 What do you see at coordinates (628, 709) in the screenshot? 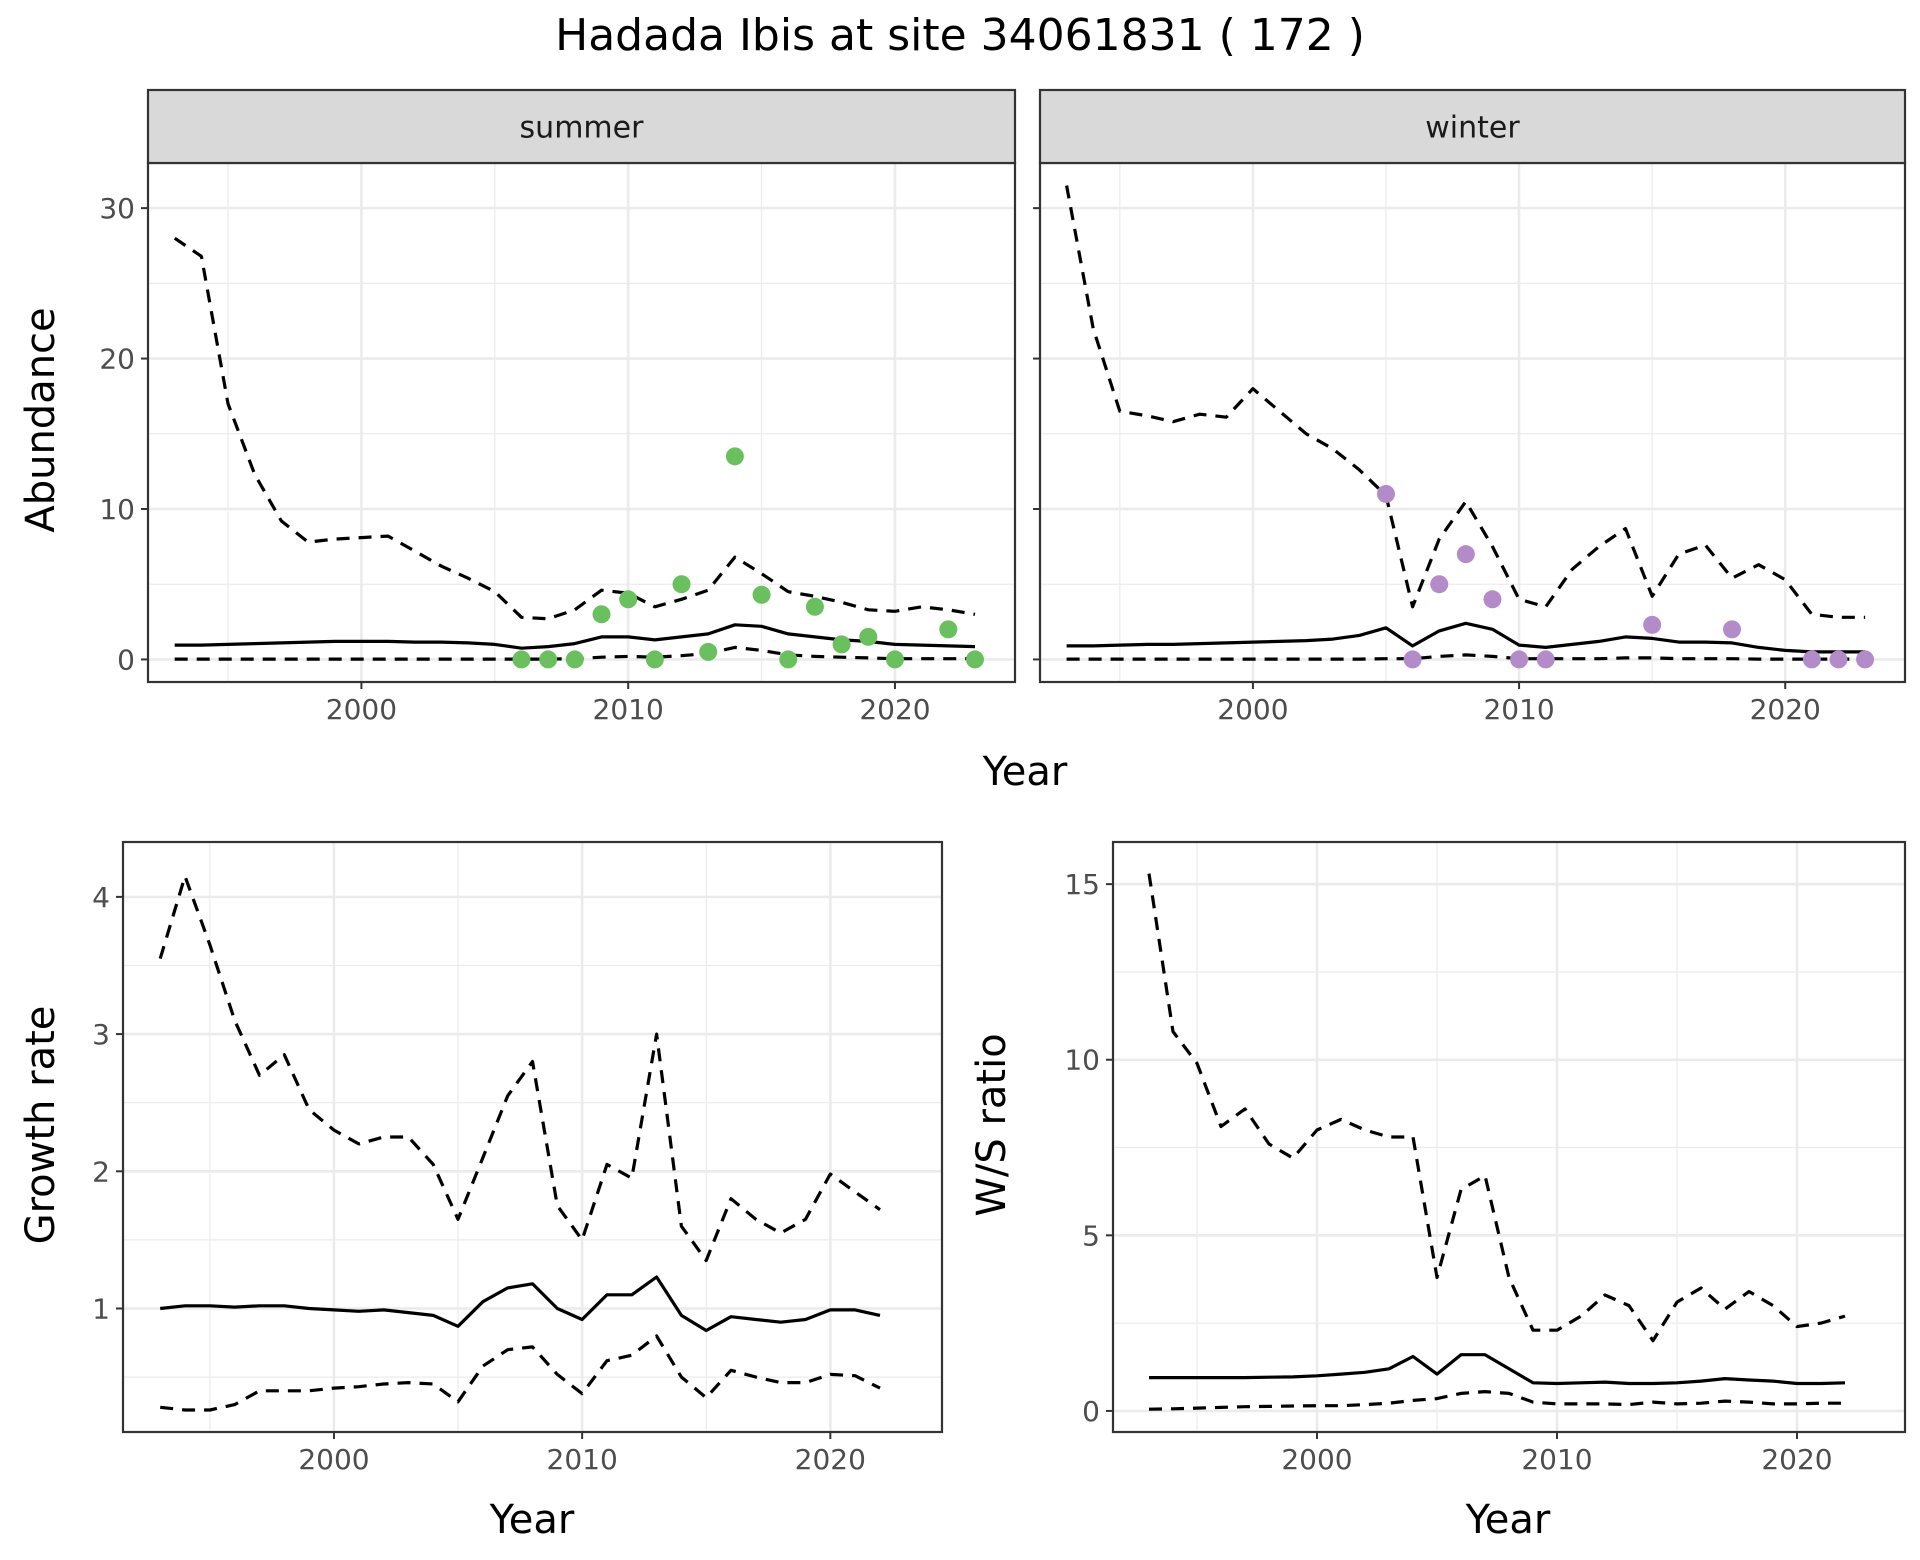
I see `summer-x-tick-label: 2010` at bounding box center [628, 709].